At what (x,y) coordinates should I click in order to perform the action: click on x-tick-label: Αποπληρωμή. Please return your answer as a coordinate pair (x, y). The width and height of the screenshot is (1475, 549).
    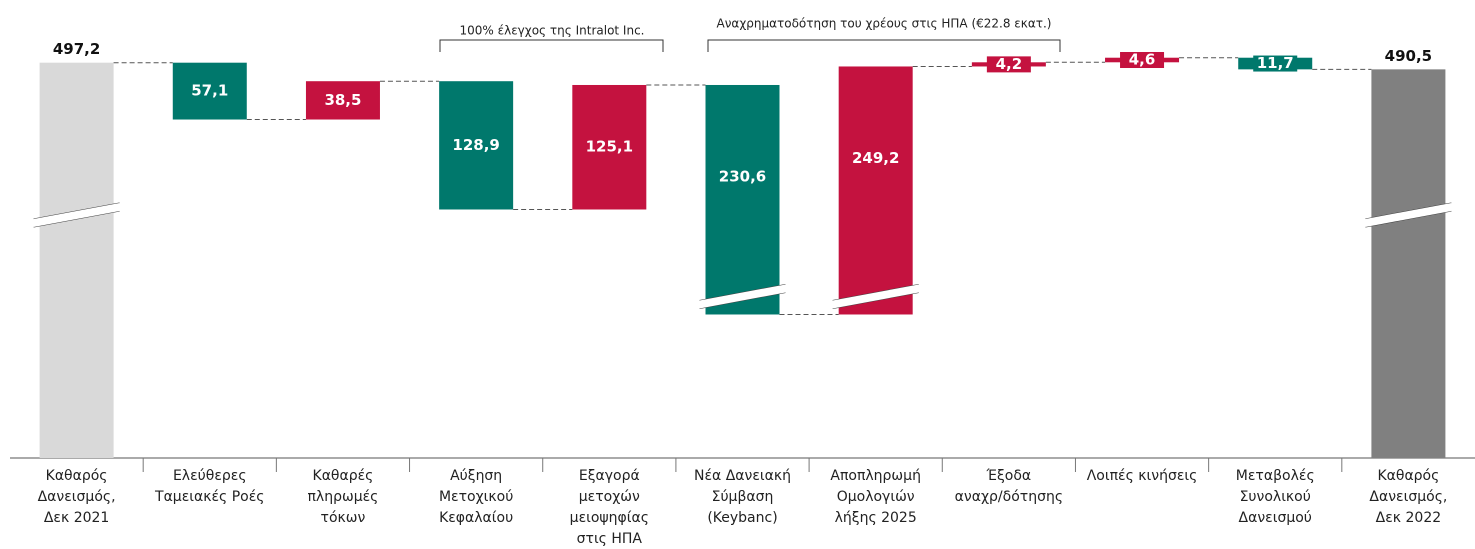
    Looking at the image, I should click on (875, 476).